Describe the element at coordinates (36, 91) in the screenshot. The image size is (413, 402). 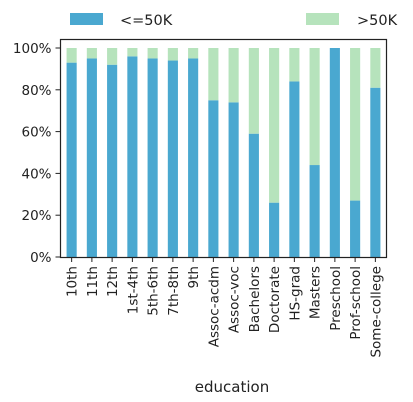
I see `y-tick-label: 80%` at that location.